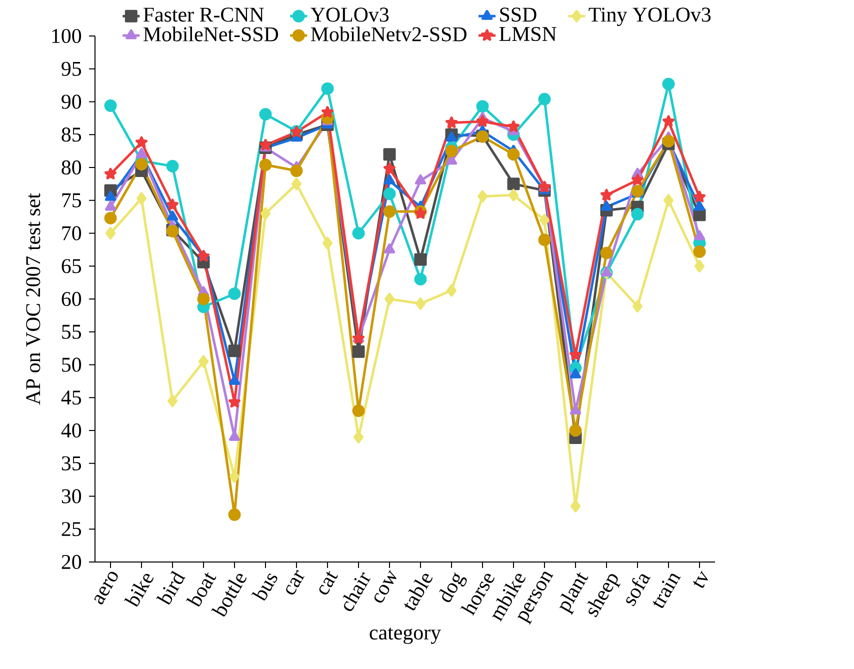 The height and width of the screenshot is (669, 854). Describe the element at coordinates (72, 167) in the screenshot. I see `y-tick-label: 80` at that location.